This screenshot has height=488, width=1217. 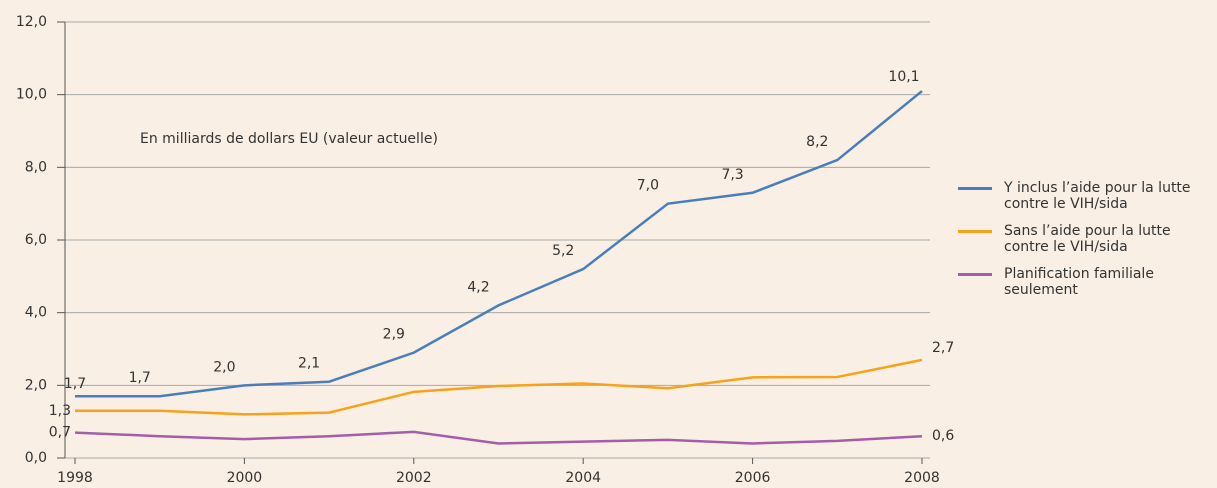 I want to click on legend-label: Planification familiale seulement, so click(x=1079, y=282).